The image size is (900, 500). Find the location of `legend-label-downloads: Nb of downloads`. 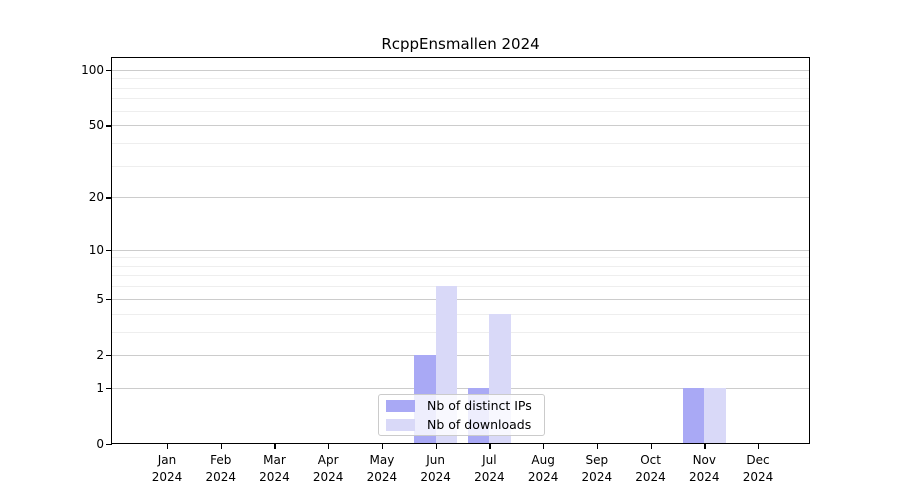

legend-label-downloads: Nb of downloads is located at coordinates (479, 424).